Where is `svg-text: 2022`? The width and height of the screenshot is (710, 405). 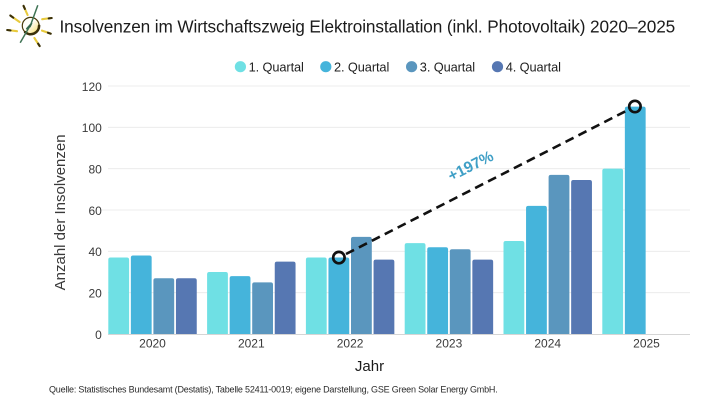
svg-text: 2022 is located at coordinates (350, 343).